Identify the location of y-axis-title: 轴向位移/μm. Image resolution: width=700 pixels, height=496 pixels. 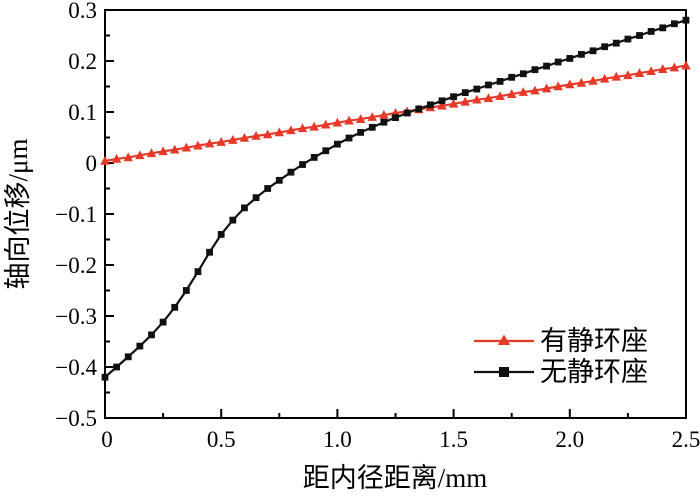
(18, 214).